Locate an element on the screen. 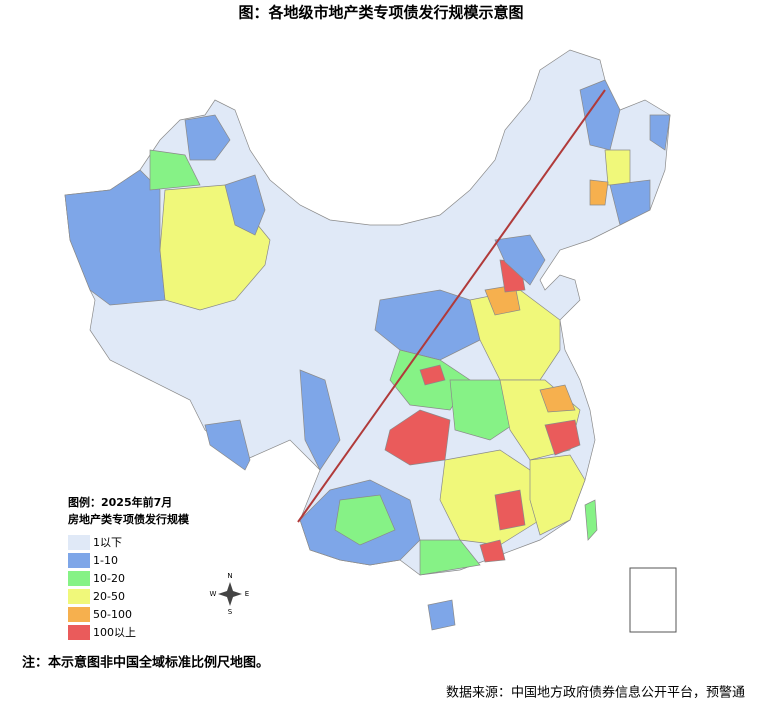 Image resolution: width=763 pixels, height=715 pixels. compass-label: N is located at coordinates (229, 576).